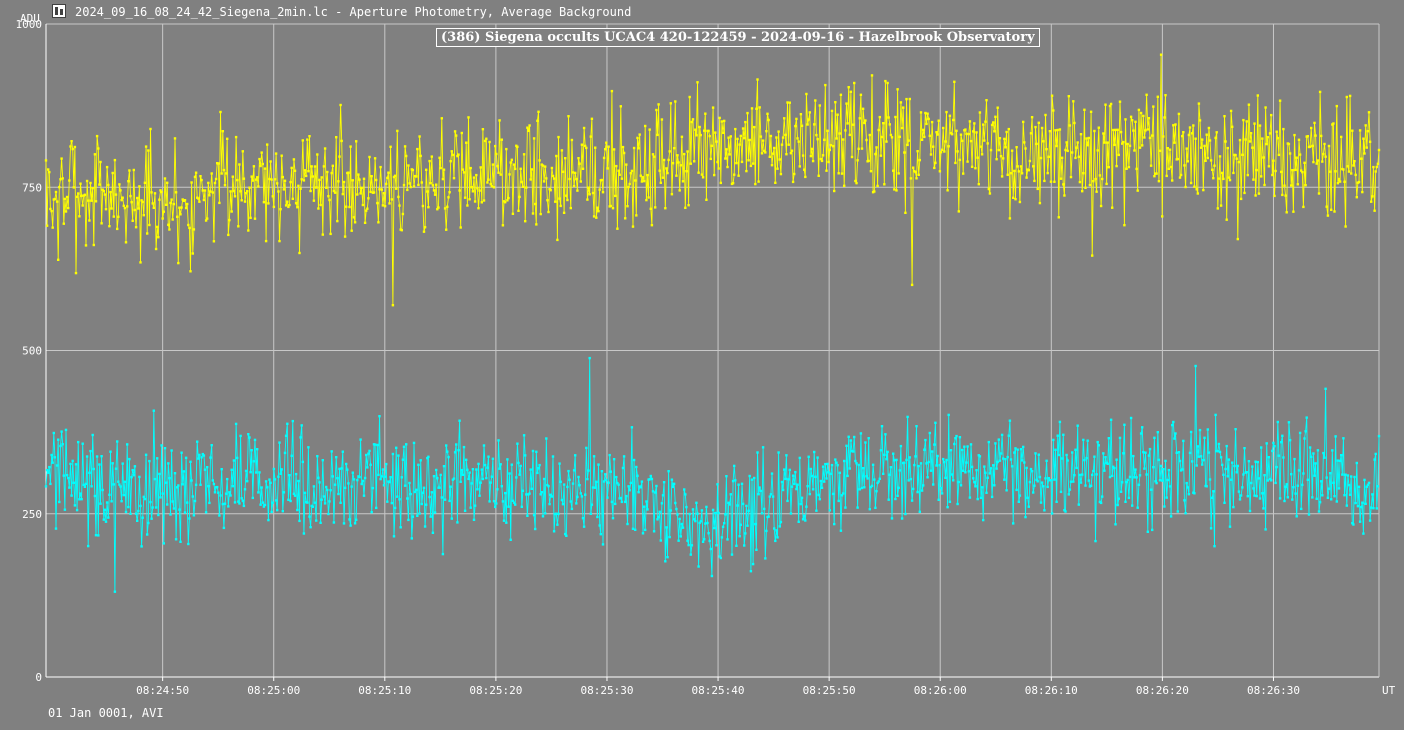 This screenshot has width=1404, height=730. Describe the element at coordinates (606, 690) in the screenshot. I see `x-tick-label: 08:25:30` at that location.